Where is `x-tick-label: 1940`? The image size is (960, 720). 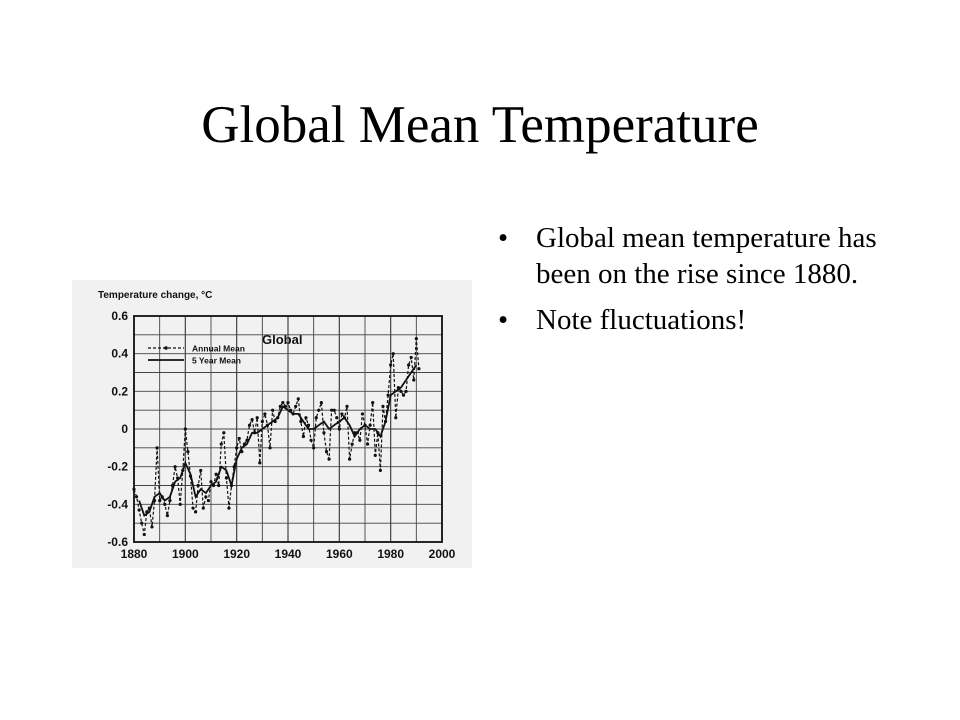 x-tick-label: 1940 is located at coordinates (288, 554).